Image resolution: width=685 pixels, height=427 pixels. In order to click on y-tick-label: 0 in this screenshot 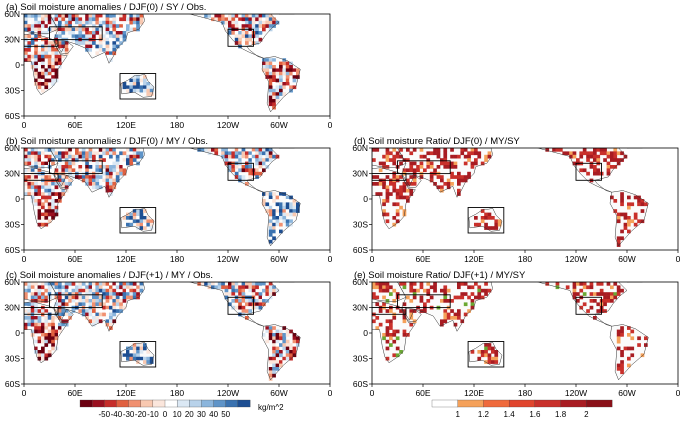, I will do `click(365, 199)`.